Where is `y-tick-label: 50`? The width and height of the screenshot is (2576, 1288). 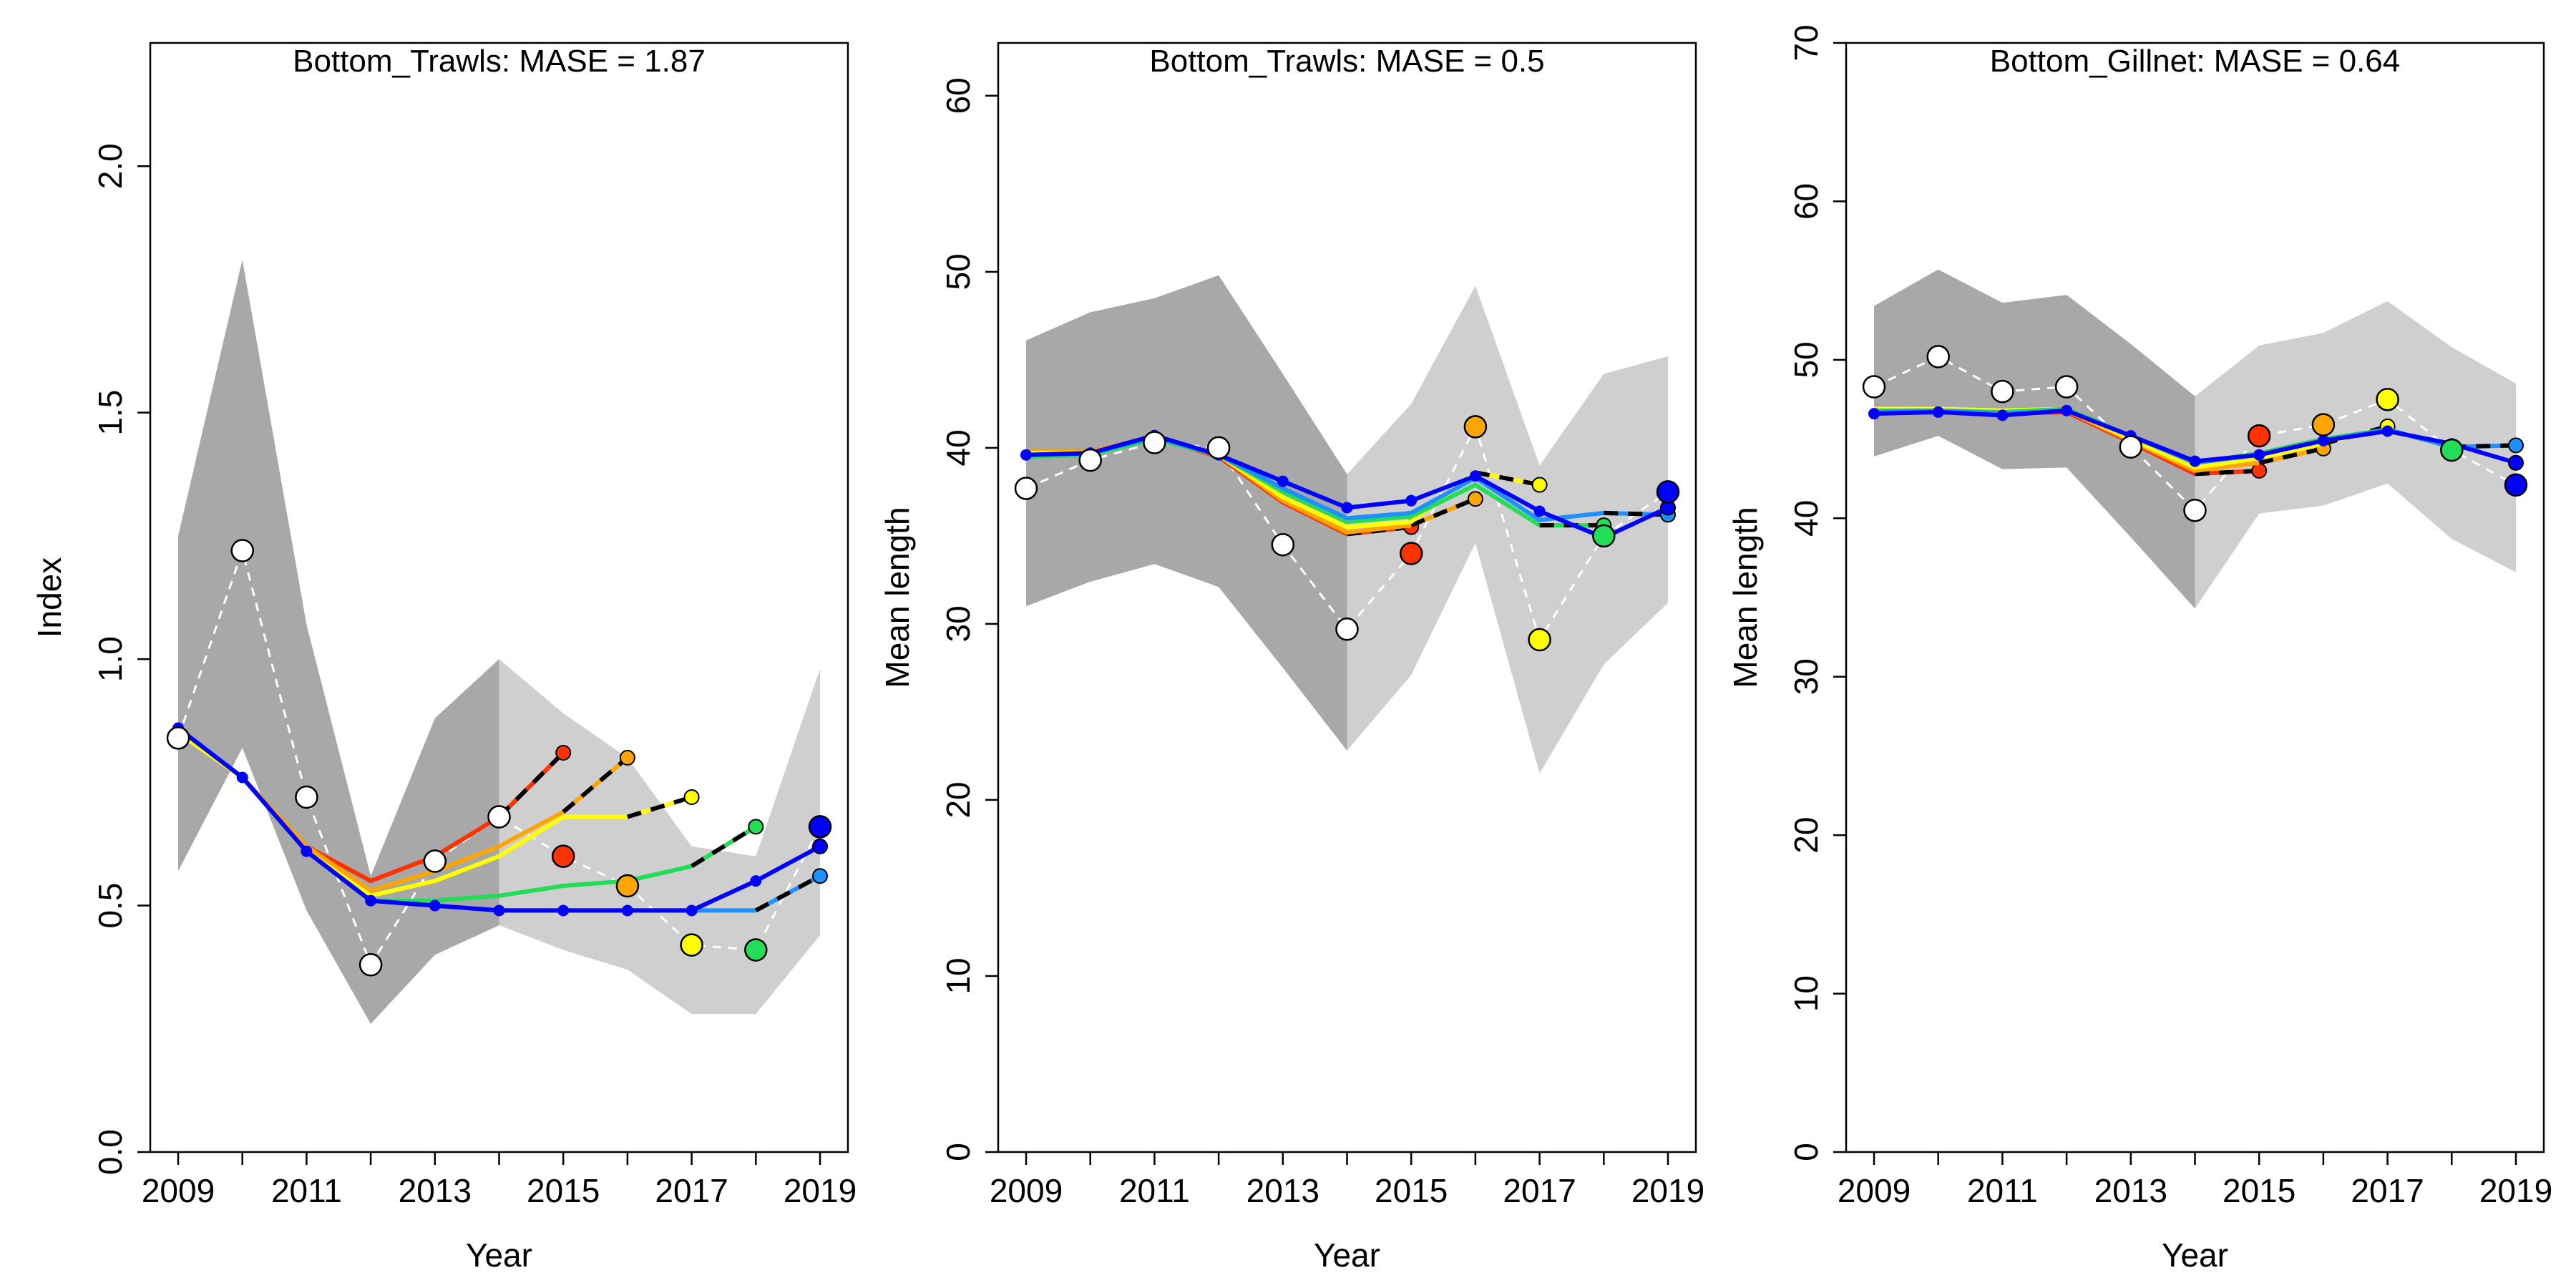
y-tick-label: 50 is located at coordinates (958, 271).